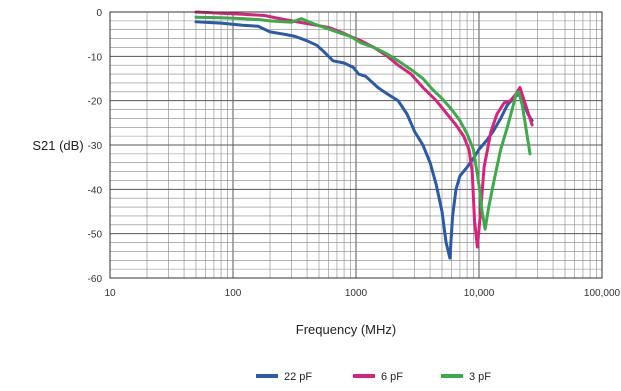  I want to click on legend-label: 3 pF, so click(480, 377).